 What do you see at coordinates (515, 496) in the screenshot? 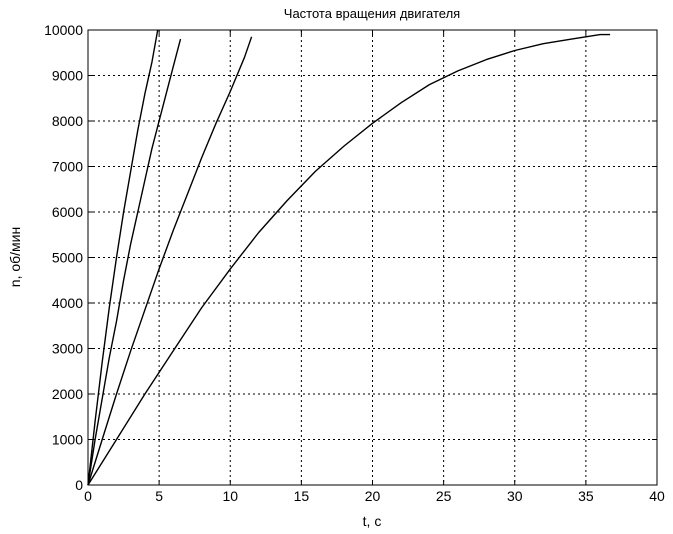
I see `x-tick-label: 30` at bounding box center [515, 496].